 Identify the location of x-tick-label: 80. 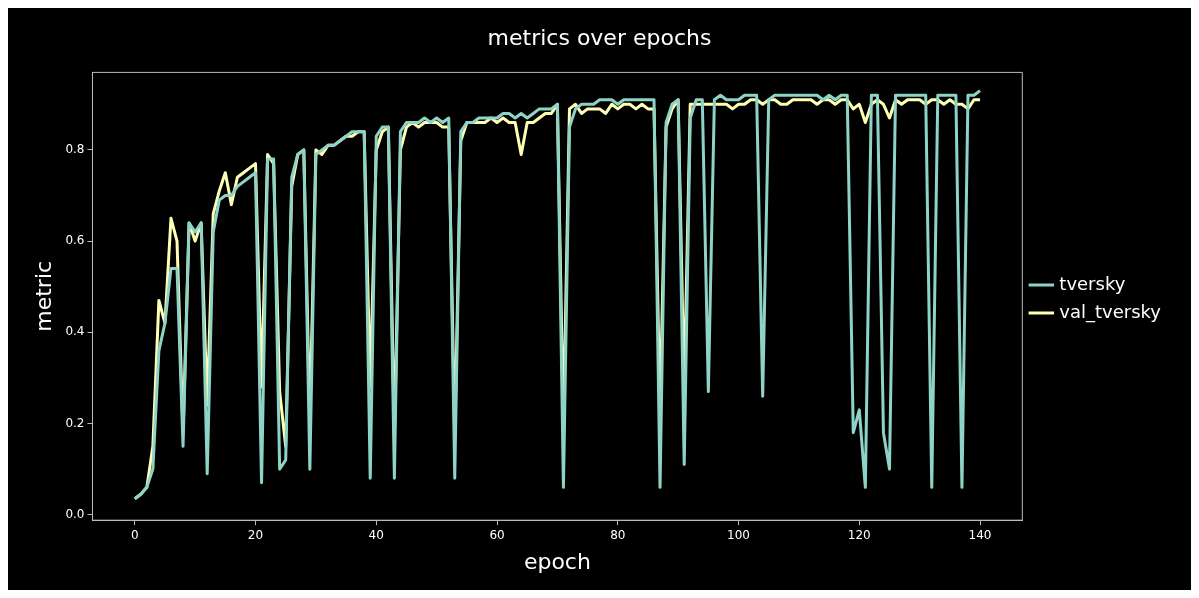
(618, 534).